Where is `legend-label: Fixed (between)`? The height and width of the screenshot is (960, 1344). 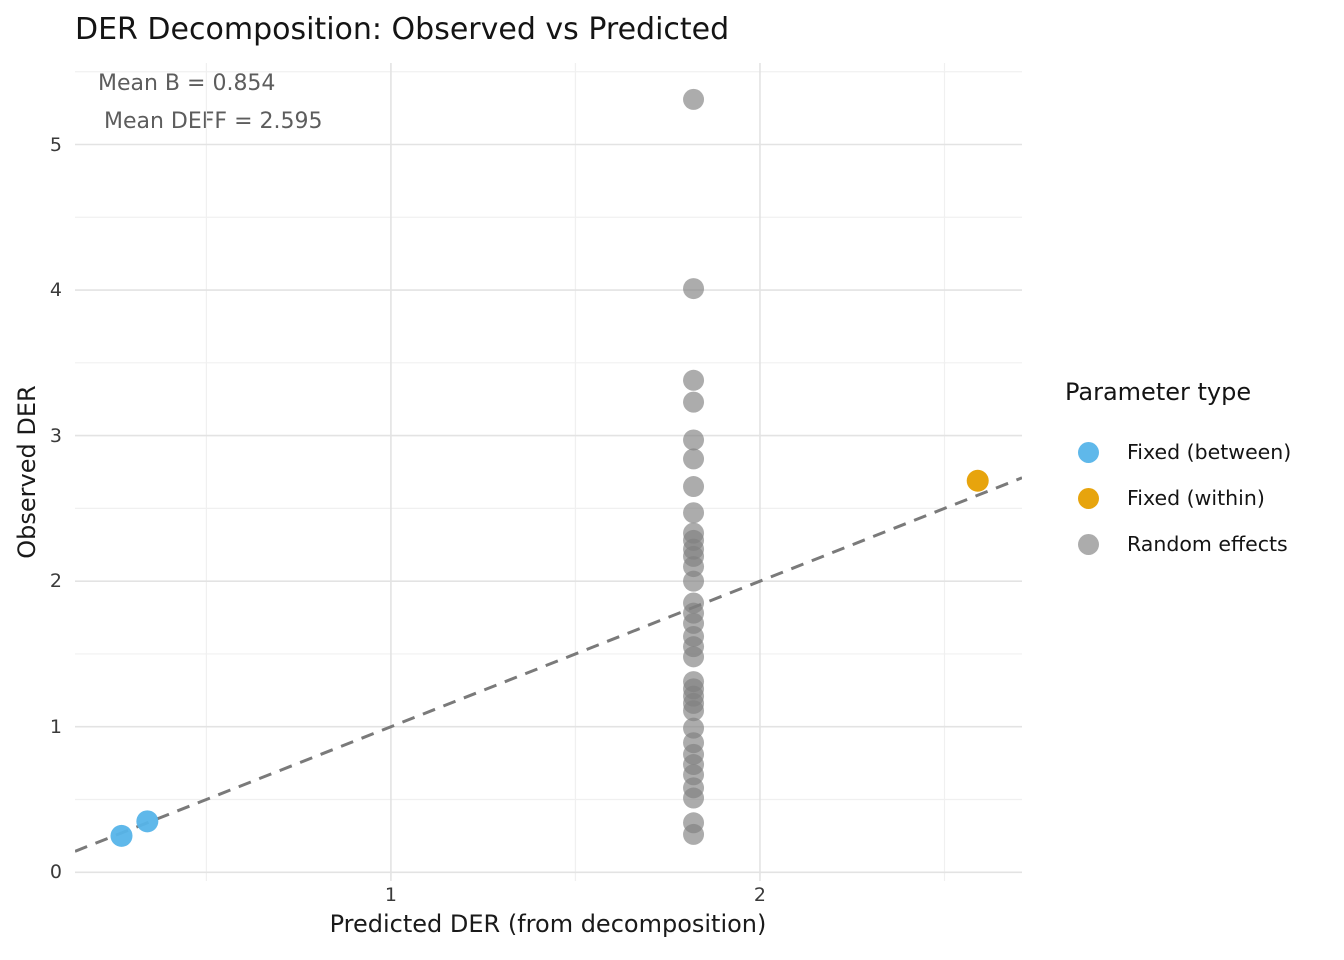 legend-label: Fixed (between) is located at coordinates (1209, 452).